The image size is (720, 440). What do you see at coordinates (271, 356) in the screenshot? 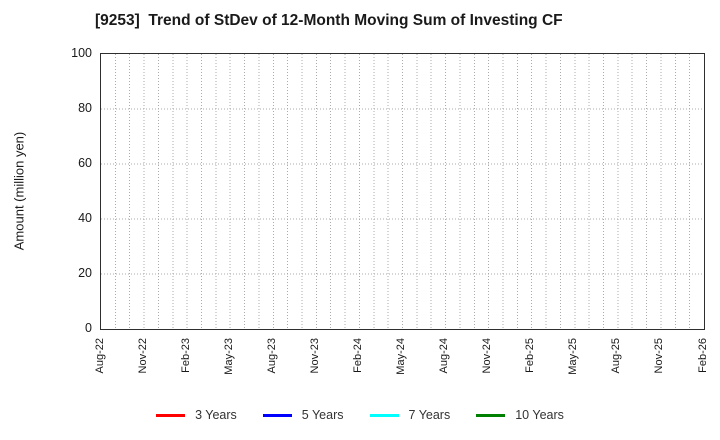
I see `x-tick-label: Aug-23` at bounding box center [271, 356].